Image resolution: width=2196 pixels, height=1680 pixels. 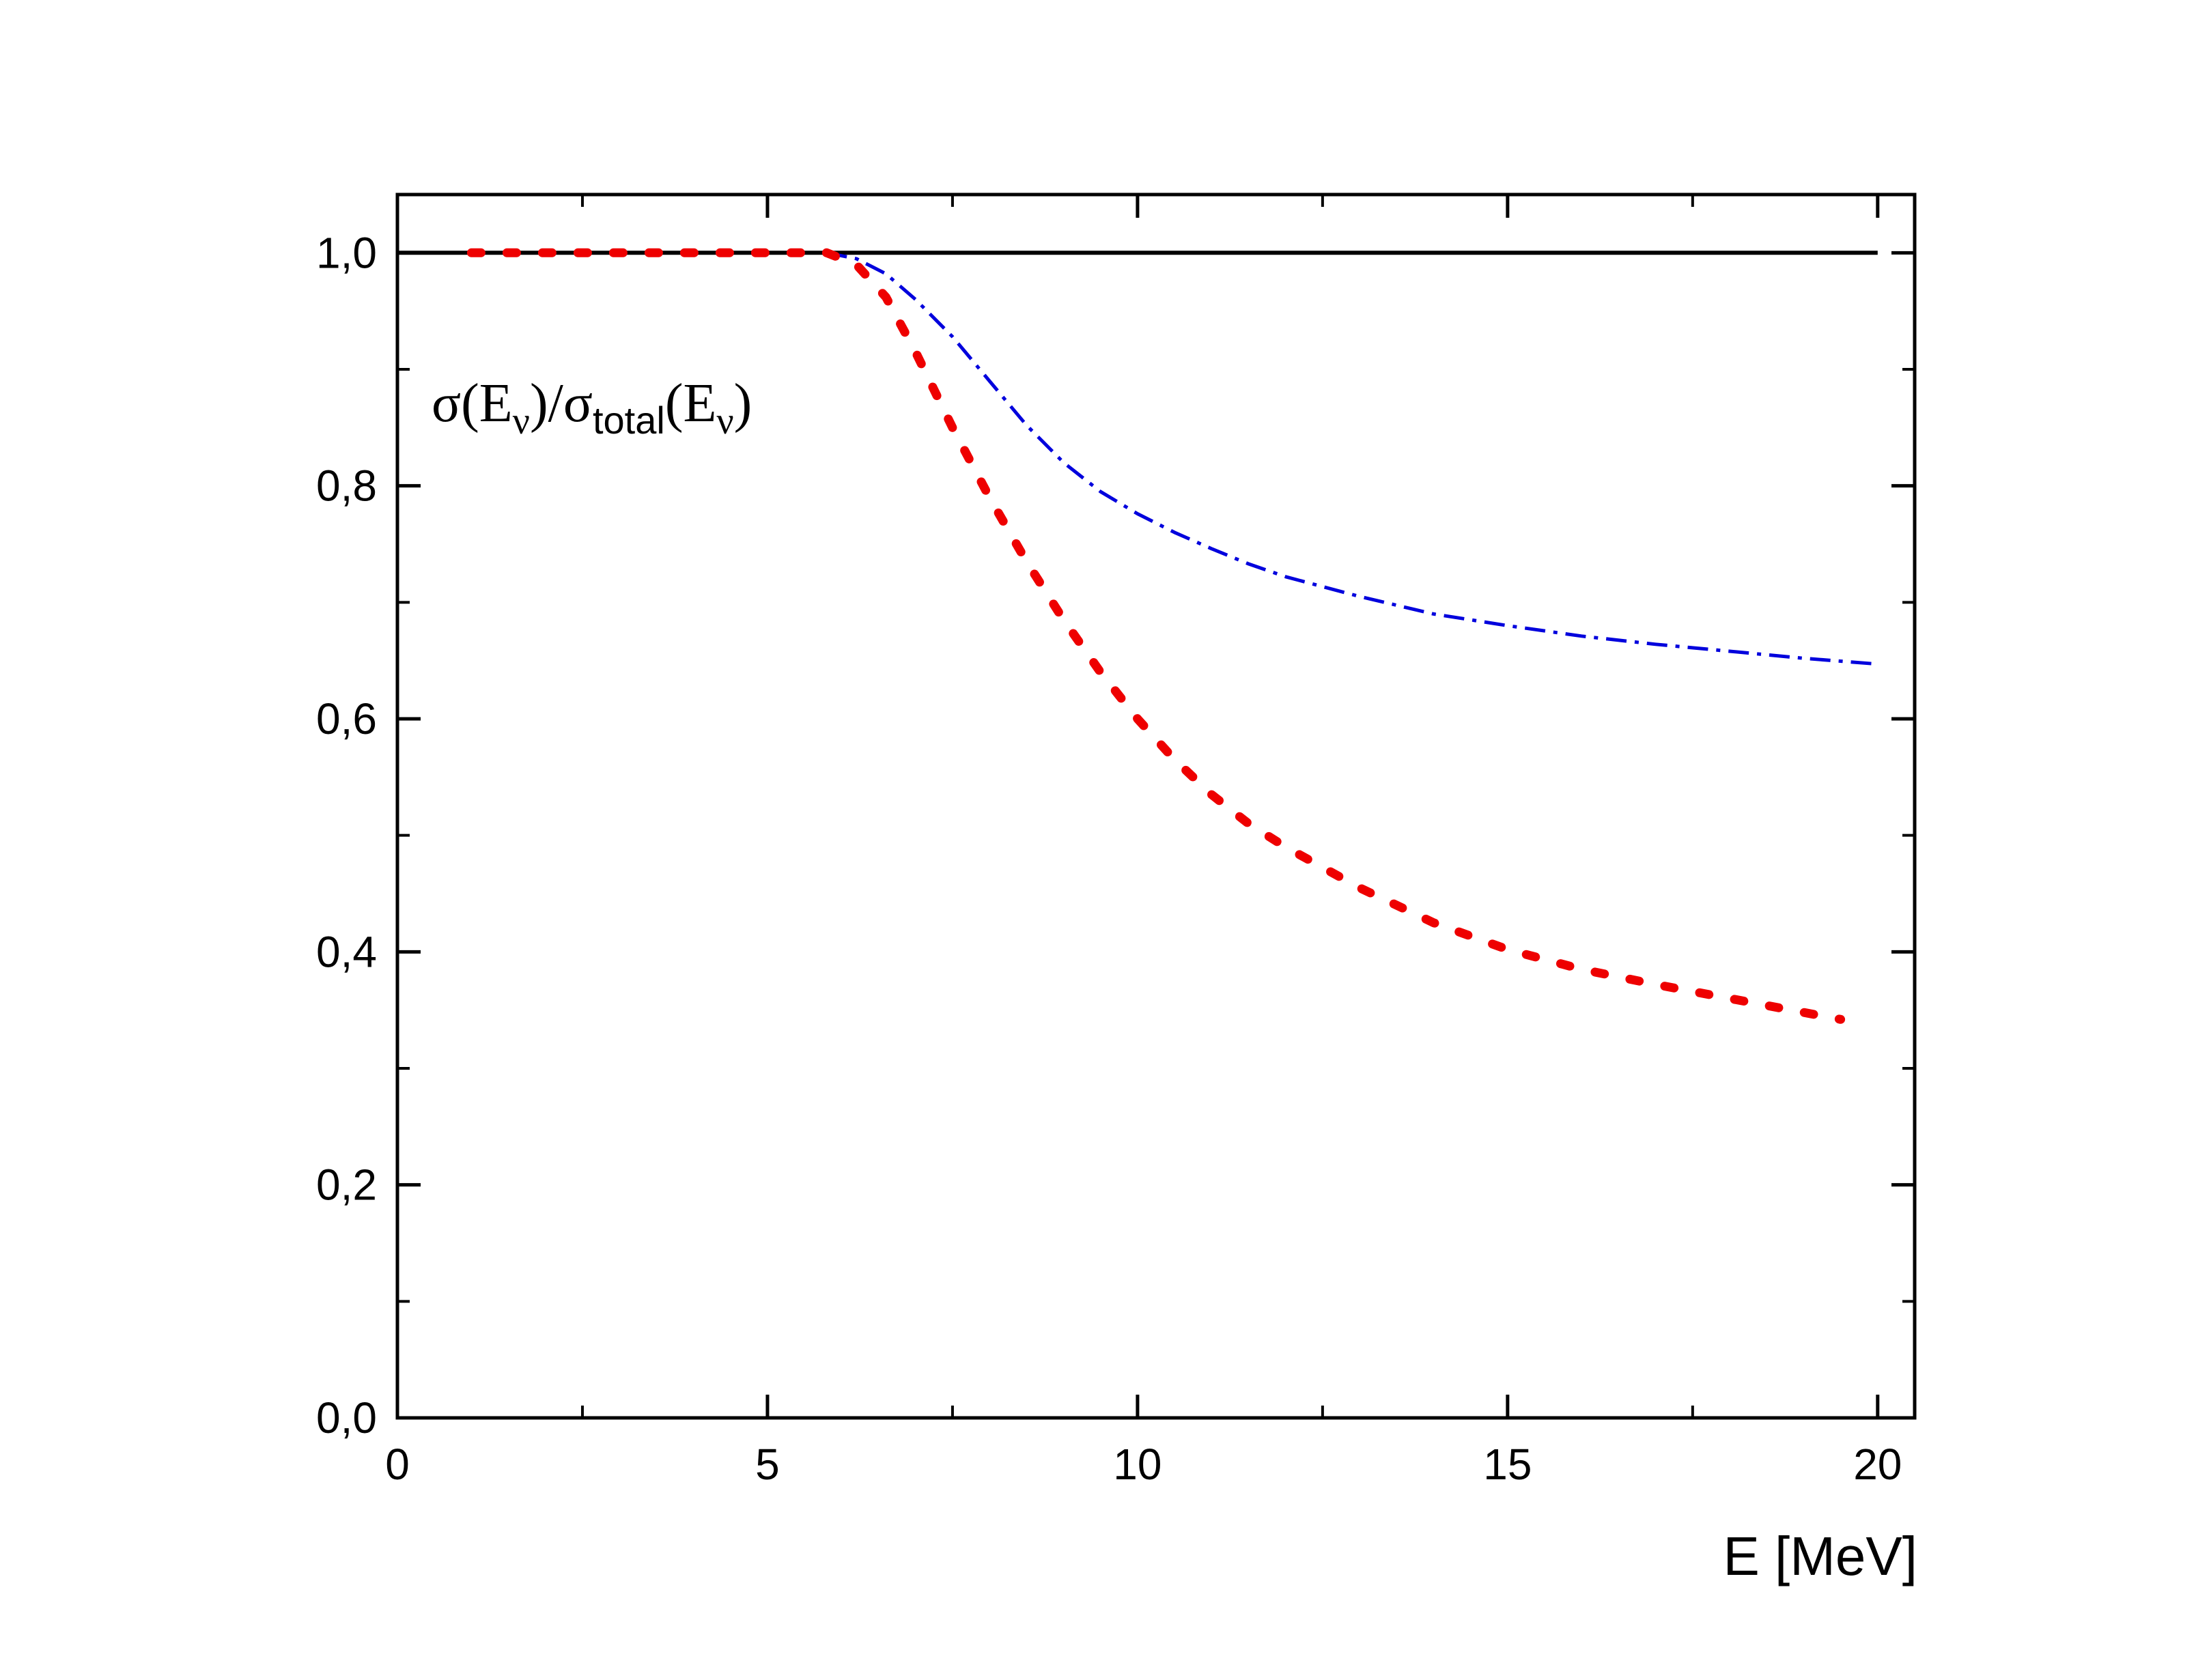 I want to click on y-label-sigma-total: σ, so click(x=578, y=403).